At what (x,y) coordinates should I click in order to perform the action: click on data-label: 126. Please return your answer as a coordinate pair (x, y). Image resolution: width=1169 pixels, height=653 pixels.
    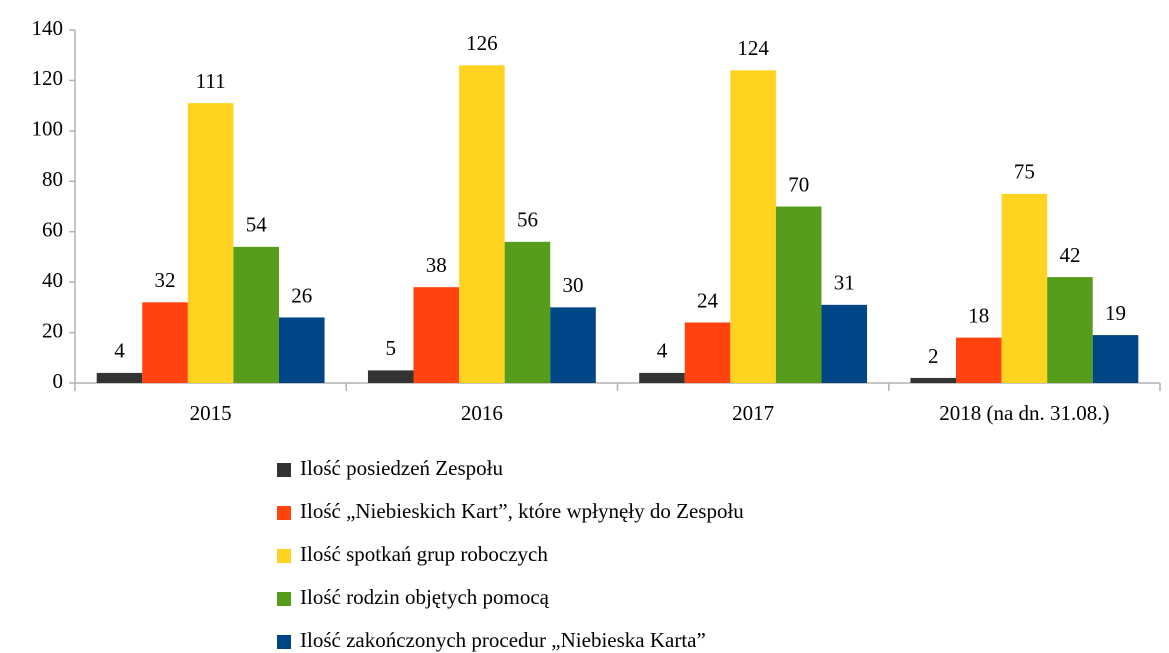
    Looking at the image, I should click on (482, 43).